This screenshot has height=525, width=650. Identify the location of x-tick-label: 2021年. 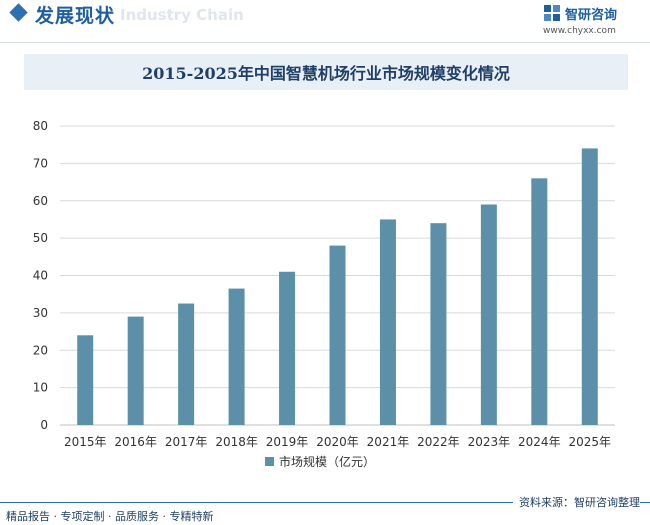
(388, 442).